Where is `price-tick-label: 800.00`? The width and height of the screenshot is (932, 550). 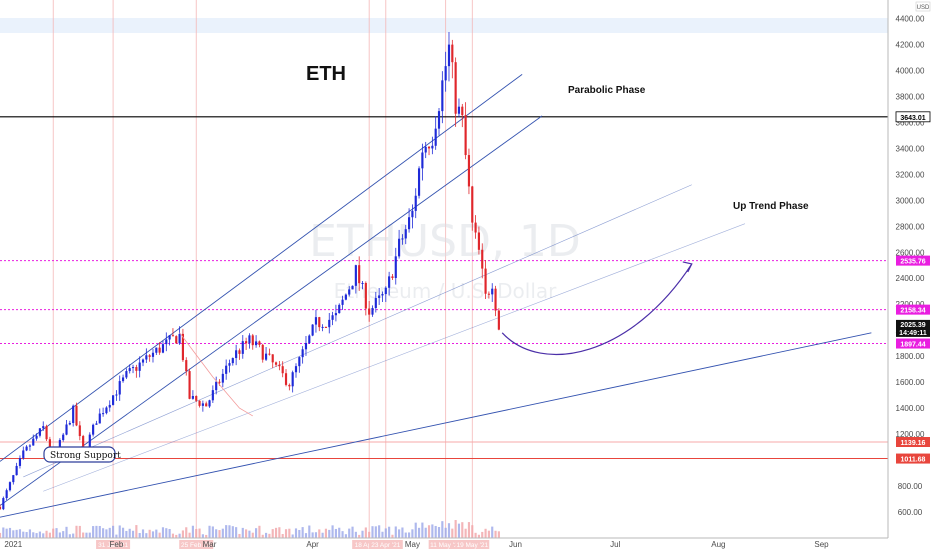 price-tick-label: 800.00 is located at coordinates (910, 486).